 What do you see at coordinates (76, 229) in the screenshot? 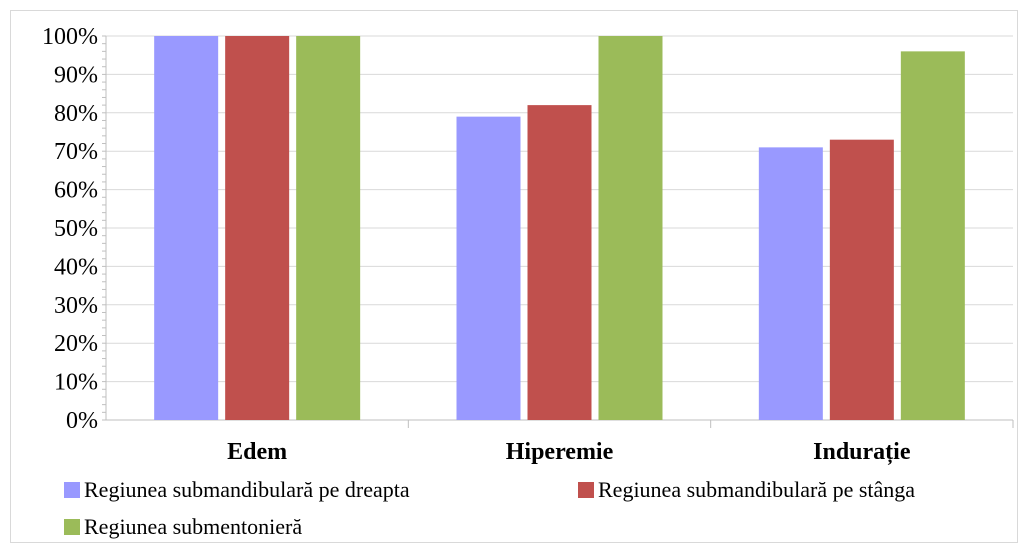
I see `y-tick-label: 50%` at bounding box center [76, 229].